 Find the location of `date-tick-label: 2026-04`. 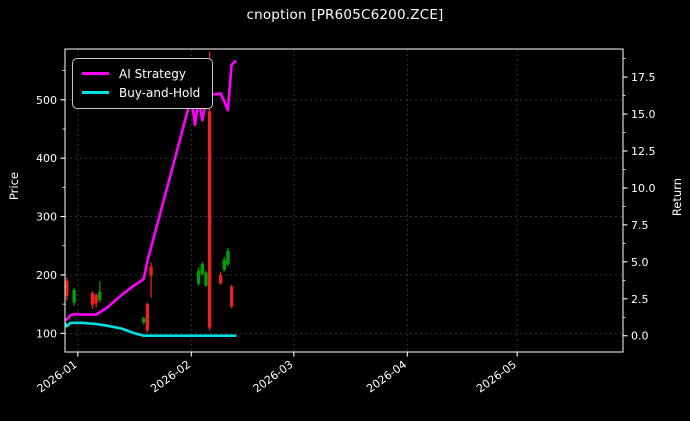

date-tick-label: 2026-04 is located at coordinates (386, 377).